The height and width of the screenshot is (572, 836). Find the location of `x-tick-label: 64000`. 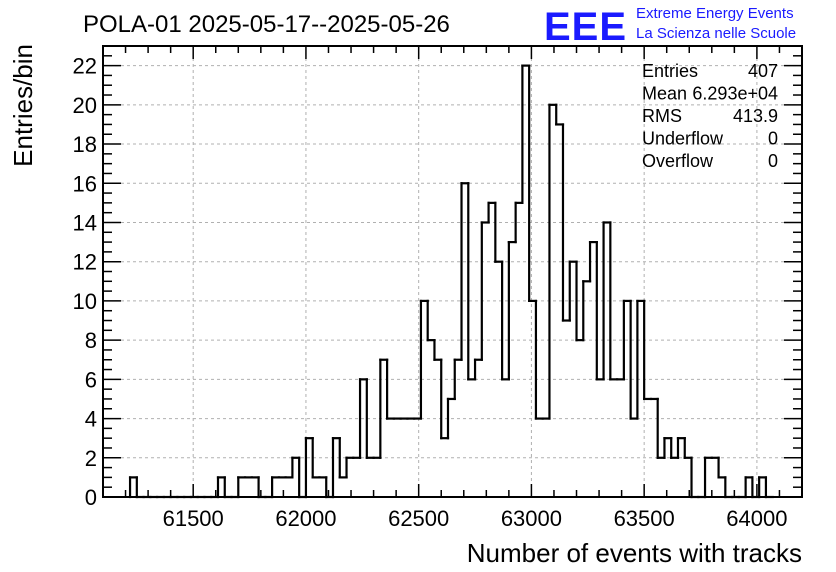

x-tick-label: 64000 is located at coordinates (756, 518).